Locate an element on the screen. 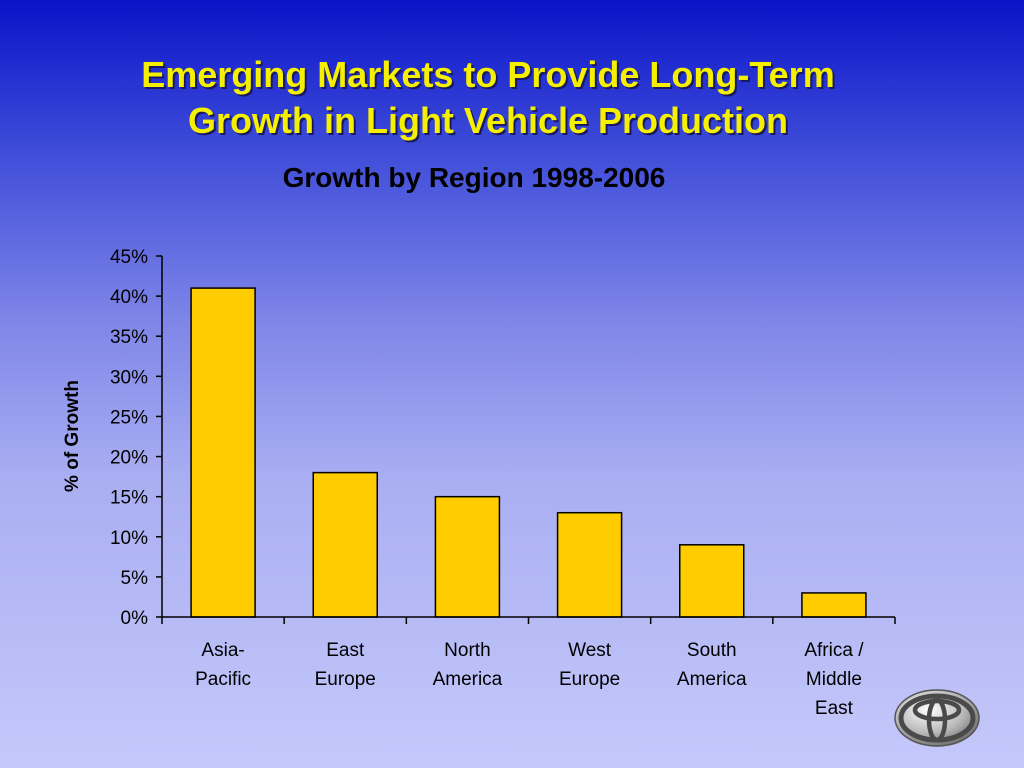  slide-title-line-2: Growth in Light Vehicle Production is located at coordinates (487, 120).